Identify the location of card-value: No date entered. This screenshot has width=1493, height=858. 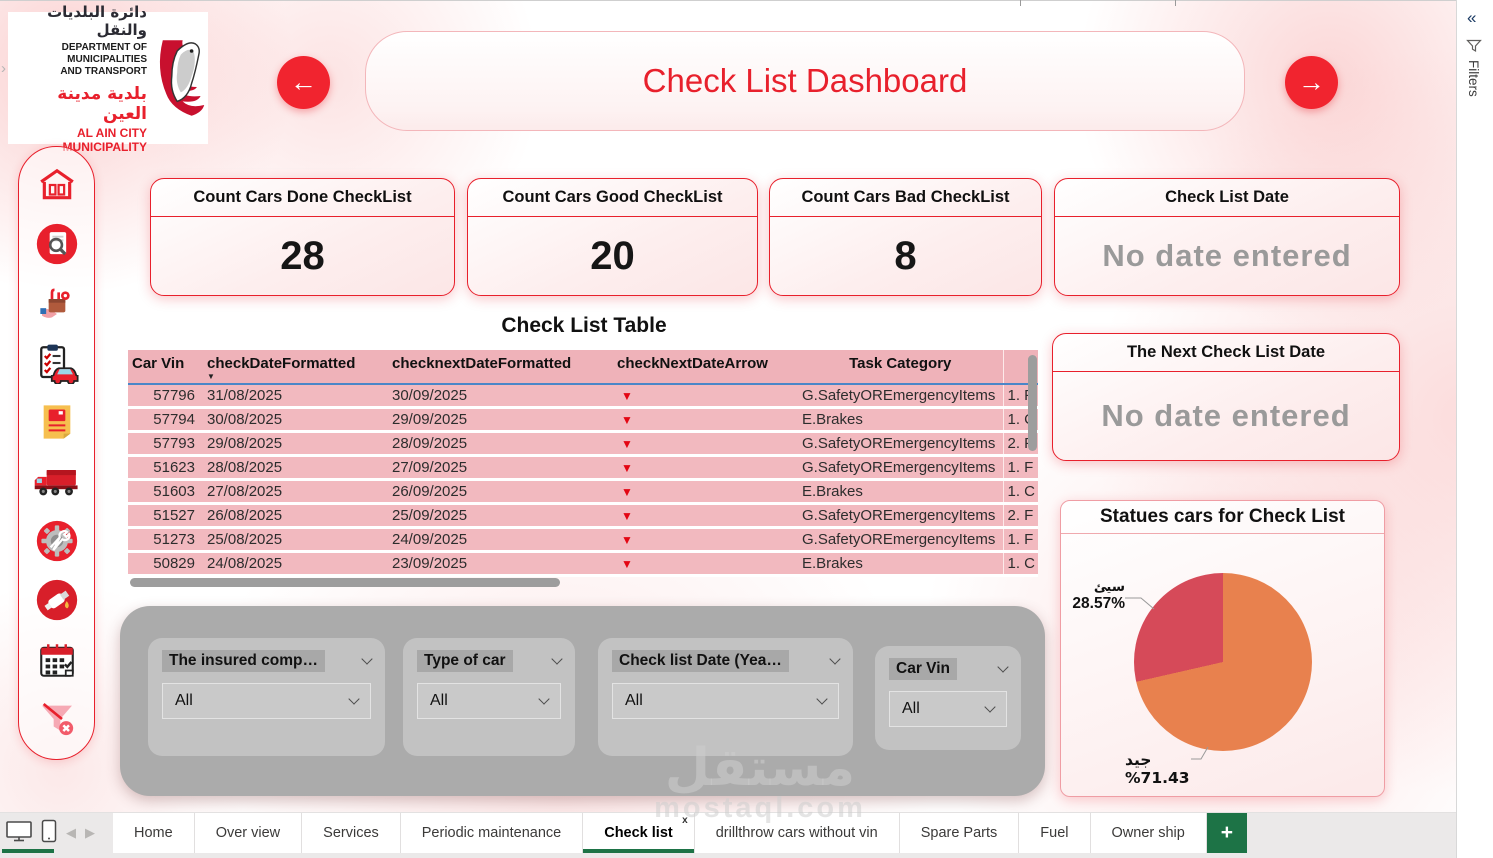
(1226, 415).